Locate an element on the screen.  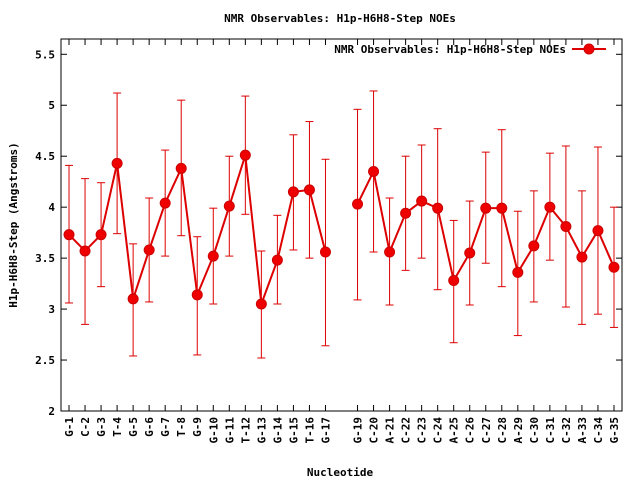
x-tick-label: G-14 is located at coordinates (277, 430).